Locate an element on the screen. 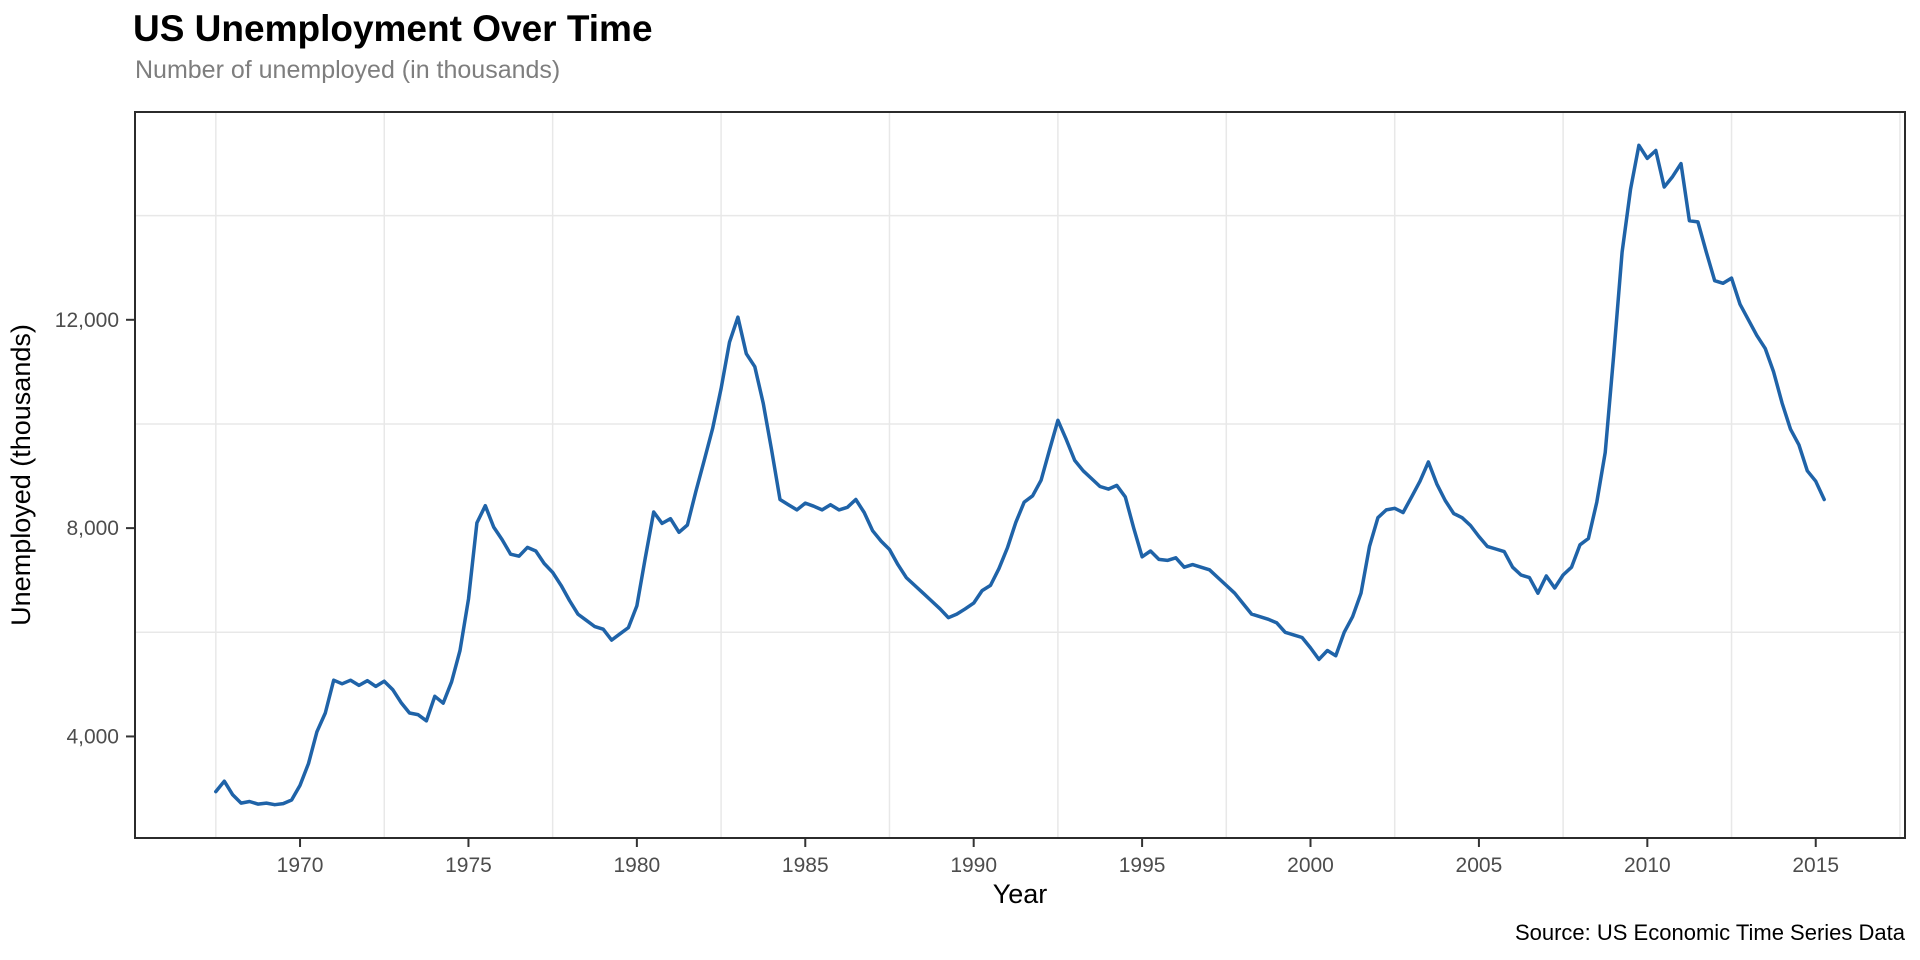  y-tick-label: 12,000 is located at coordinates (87, 320).